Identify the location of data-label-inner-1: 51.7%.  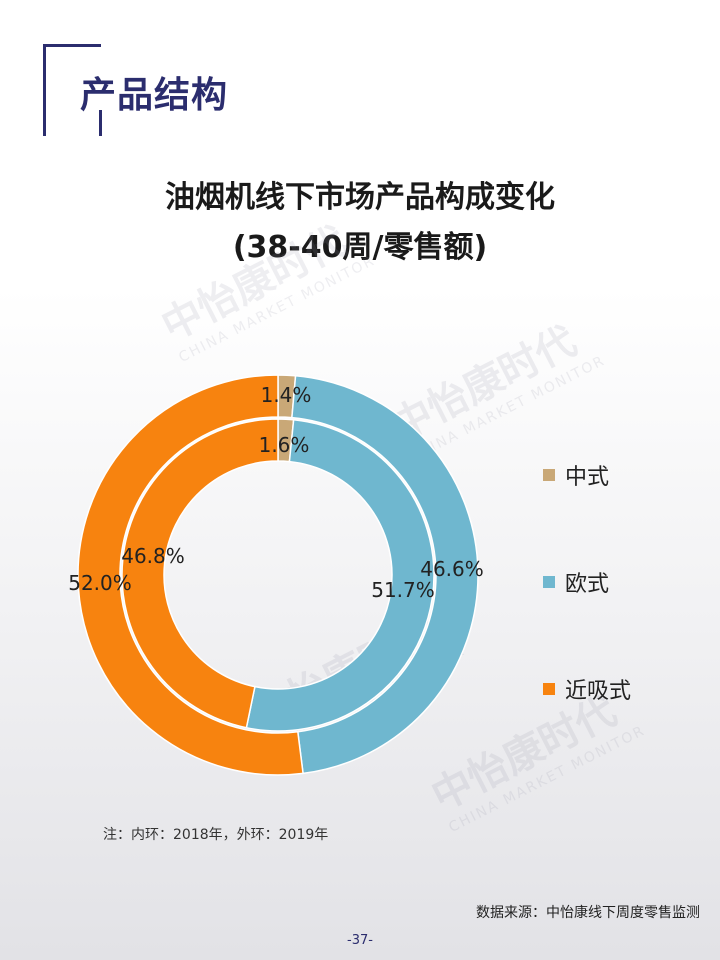
(403, 590).